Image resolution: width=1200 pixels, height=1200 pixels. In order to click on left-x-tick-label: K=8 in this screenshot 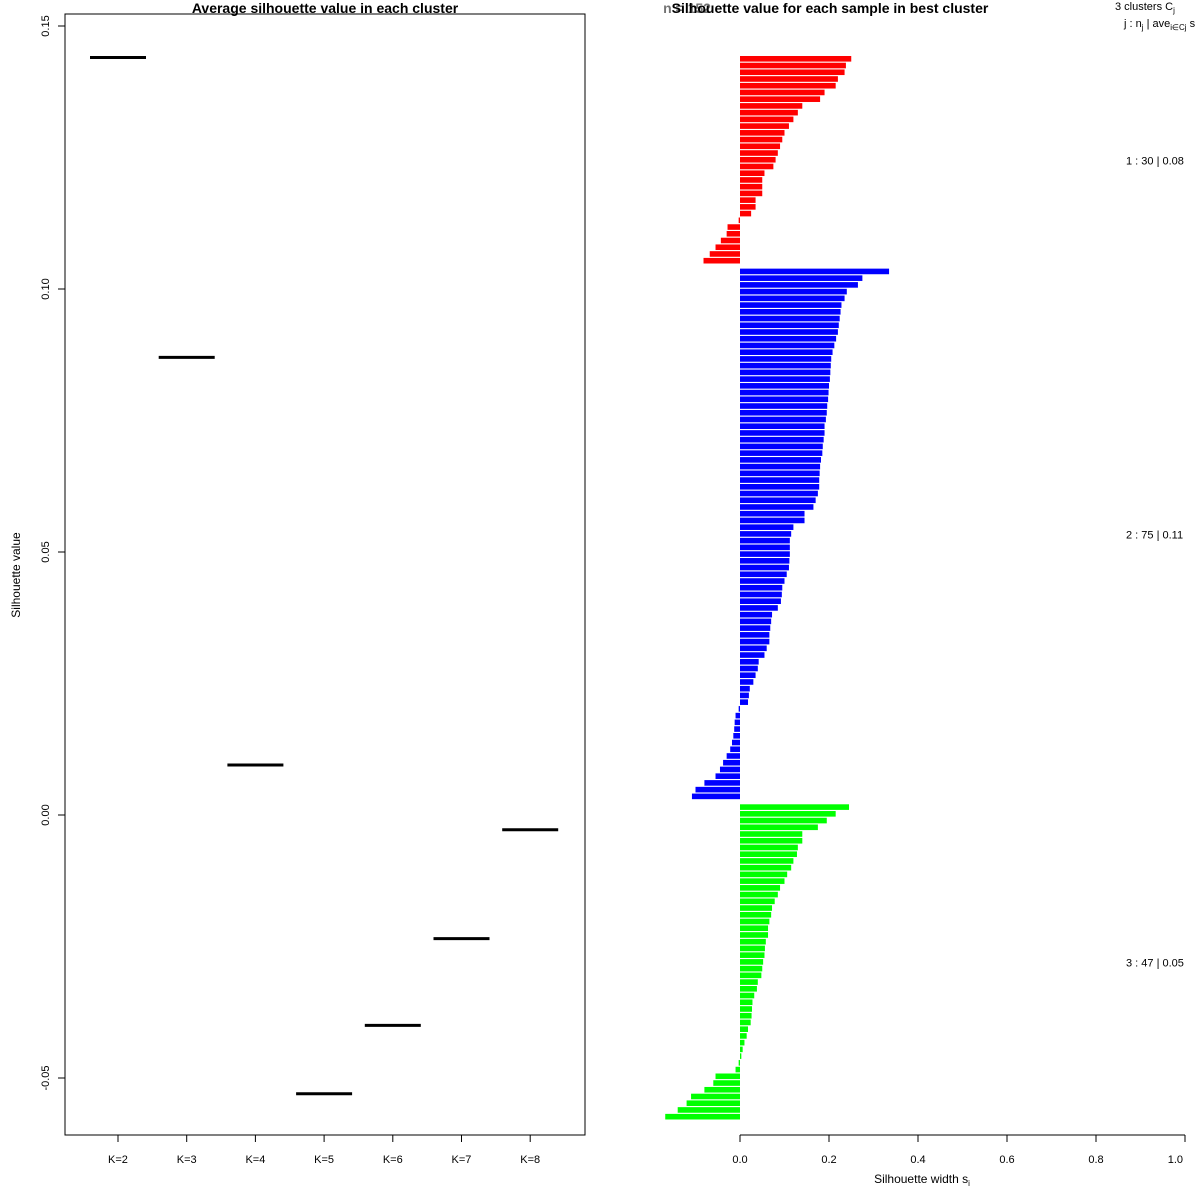, I will do `click(530, 1160)`.